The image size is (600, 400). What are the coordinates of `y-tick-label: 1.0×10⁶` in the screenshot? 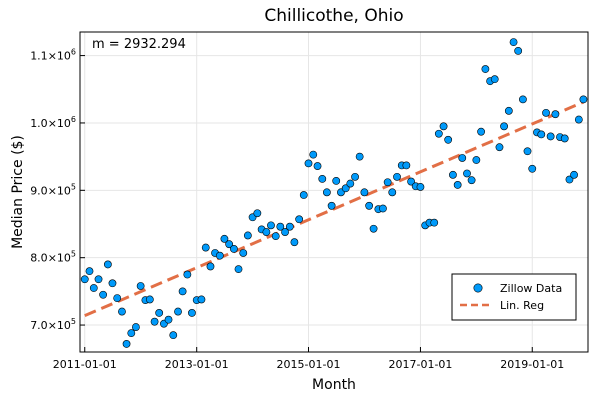 It's located at (53, 122).